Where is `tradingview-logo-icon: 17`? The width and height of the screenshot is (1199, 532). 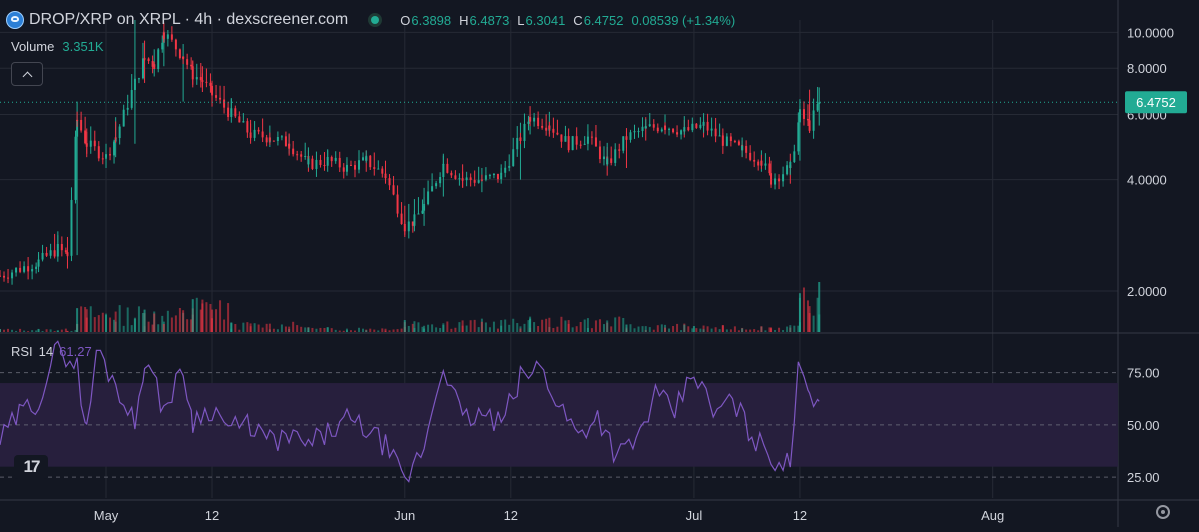 tradingview-logo-icon: 17 is located at coordinates (31, 467).